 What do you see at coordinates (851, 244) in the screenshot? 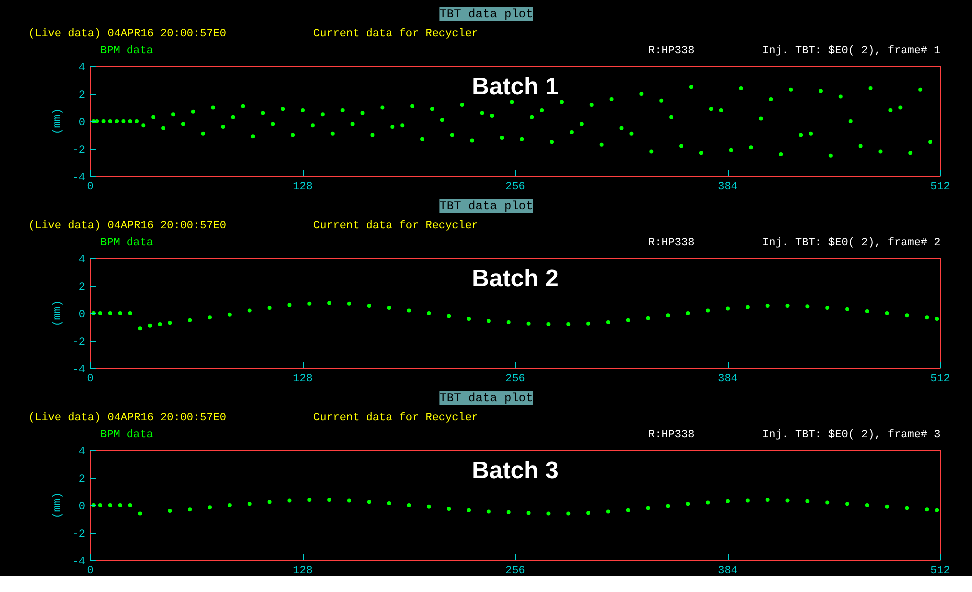
I see `text: Inj. TBT: $E0( 2), frame# 2` at bounding box center [851, 244].